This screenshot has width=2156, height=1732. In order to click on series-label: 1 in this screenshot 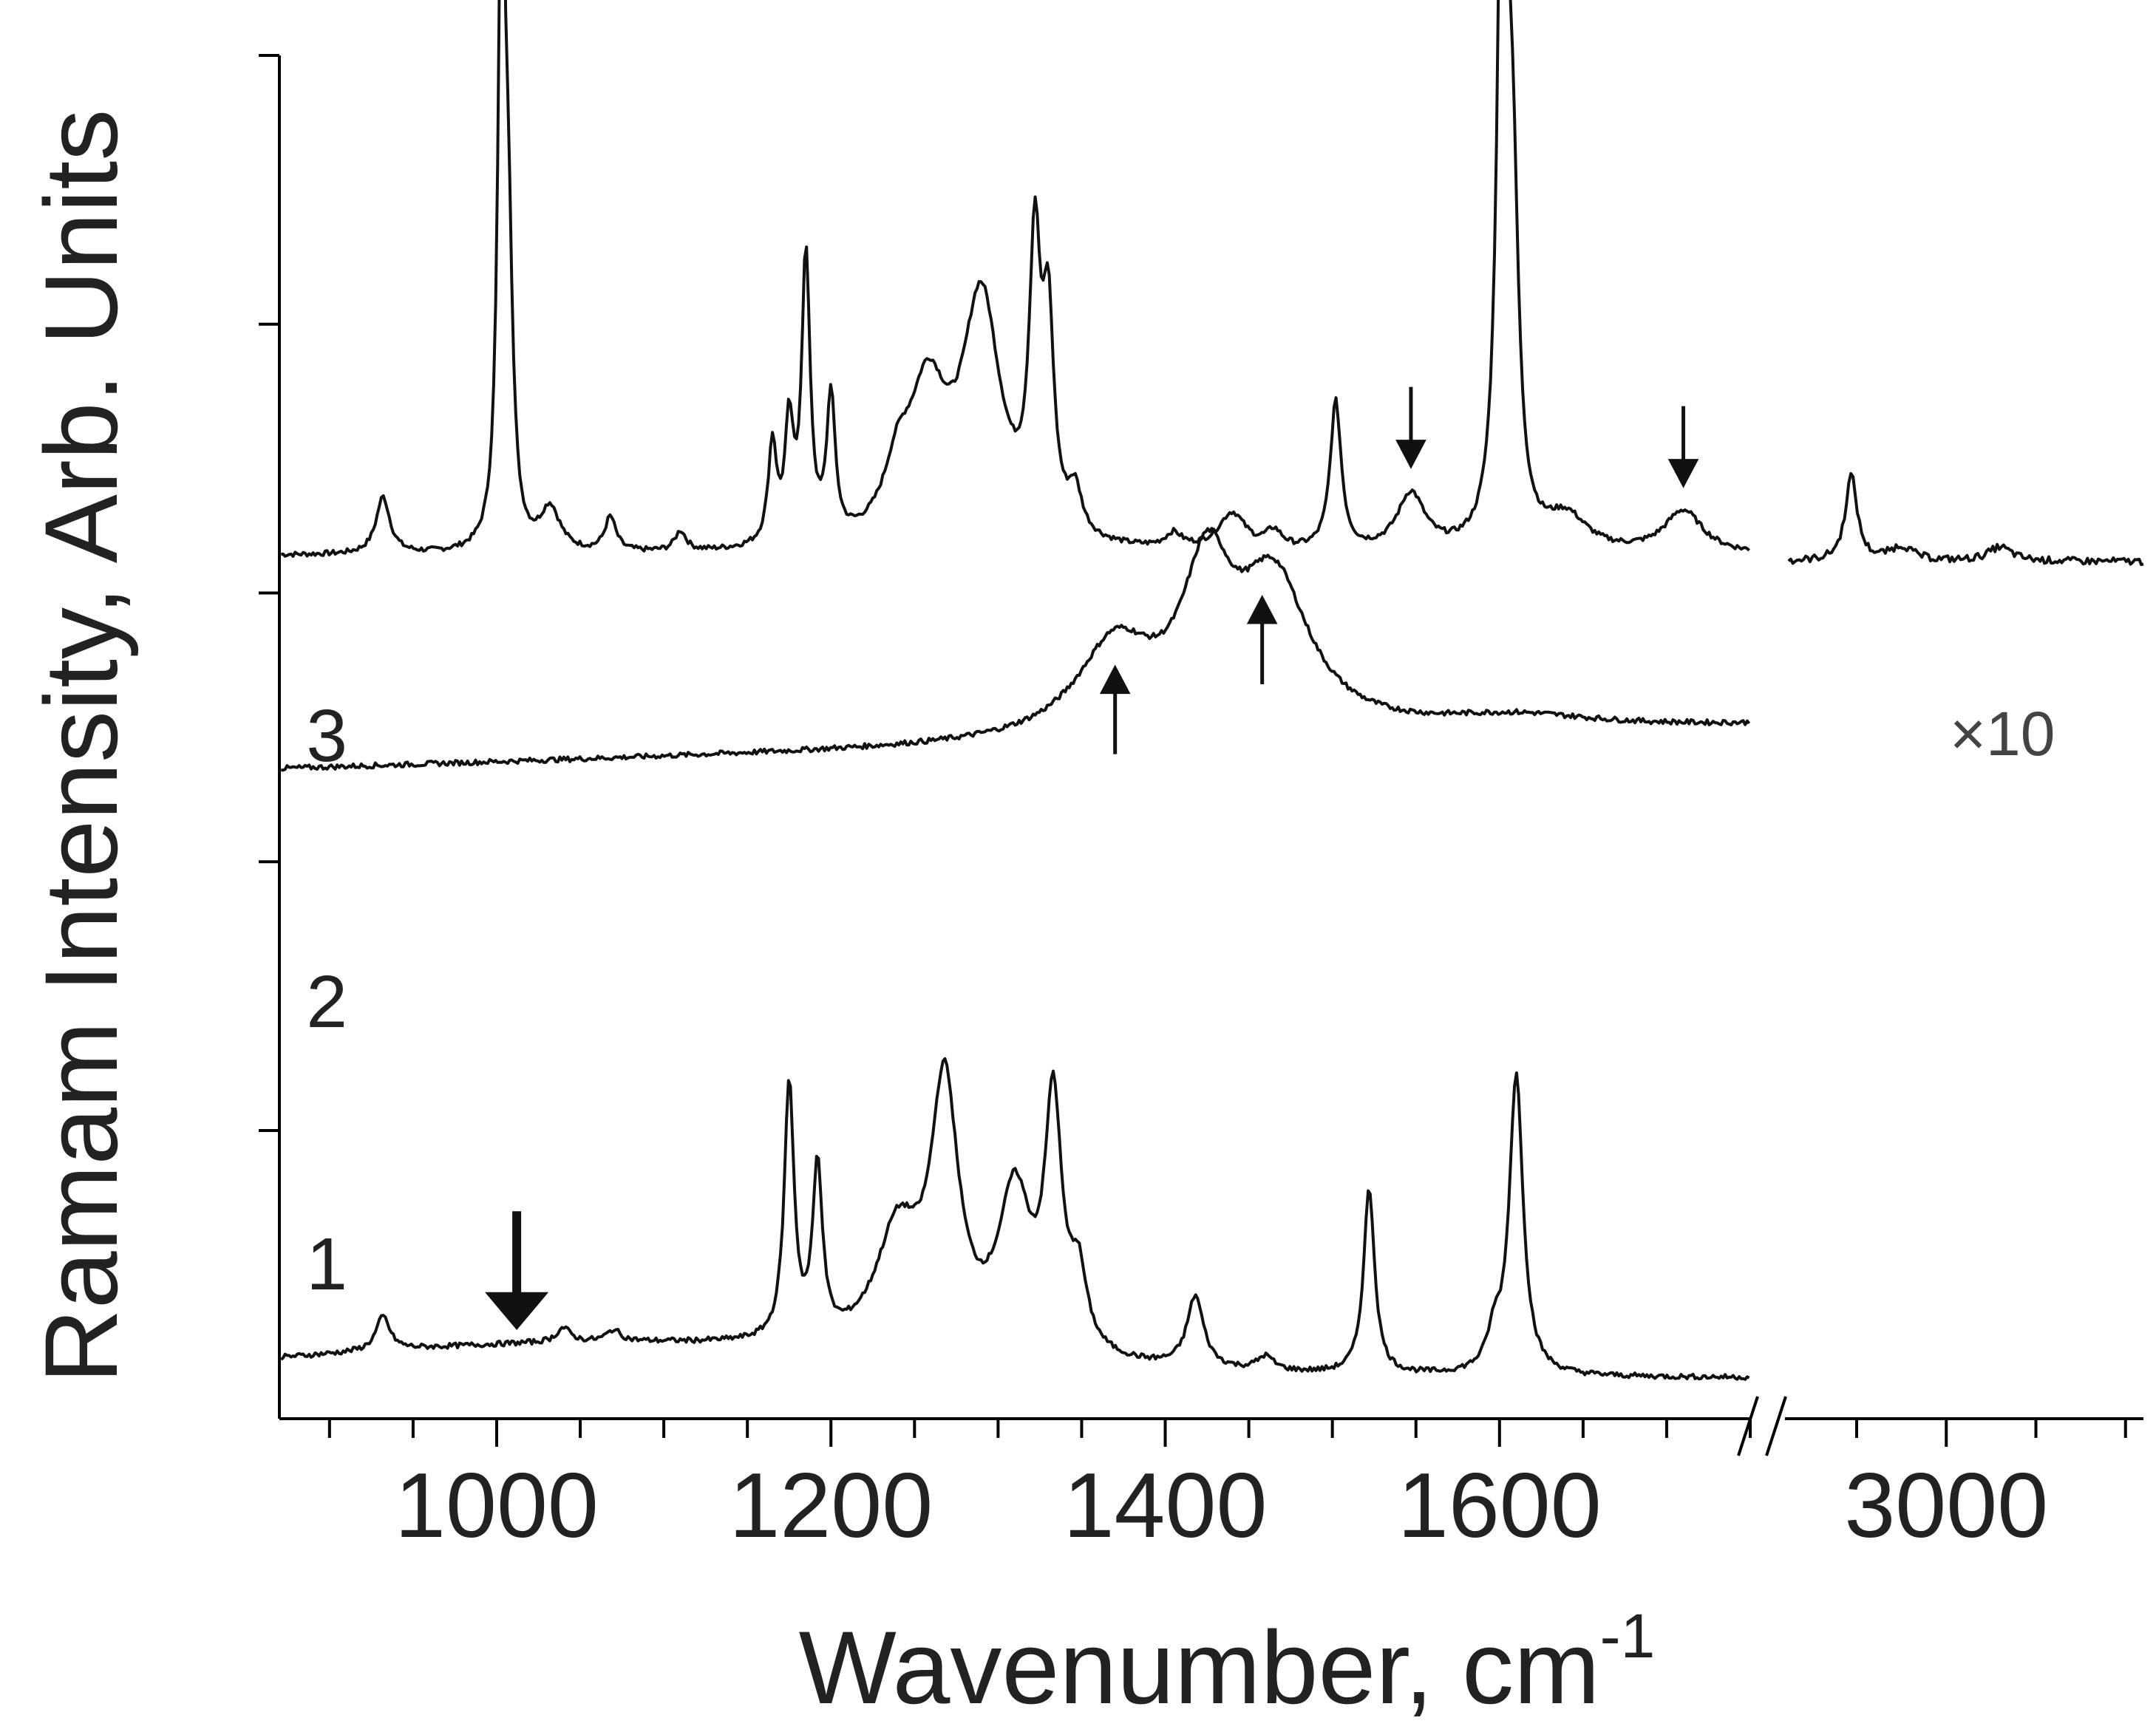, I will do `click(326, 1264)`.